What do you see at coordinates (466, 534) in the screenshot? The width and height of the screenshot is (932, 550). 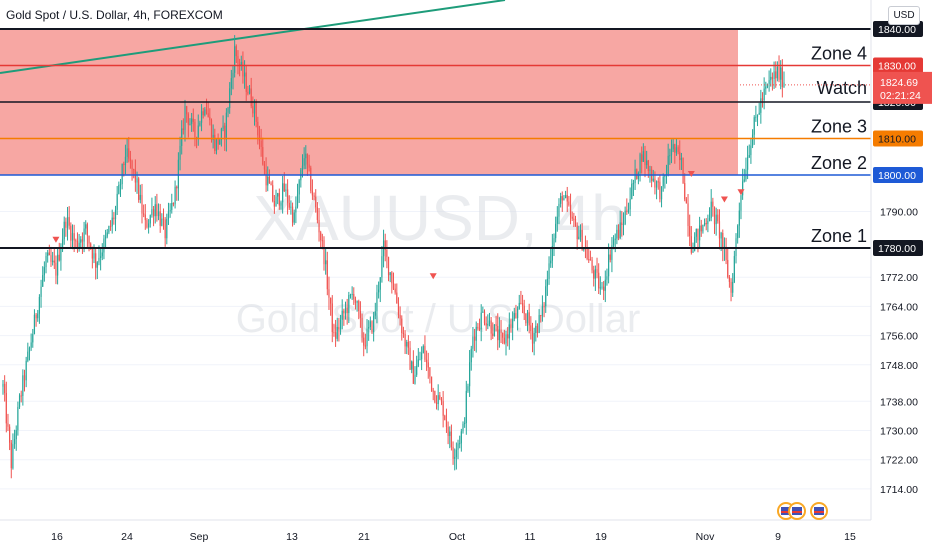 I see `time-axis` at bounding box center [466, 534].